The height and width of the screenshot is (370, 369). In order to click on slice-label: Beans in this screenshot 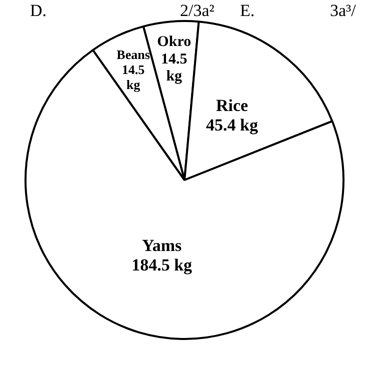, I will do `click(133, 54)`.